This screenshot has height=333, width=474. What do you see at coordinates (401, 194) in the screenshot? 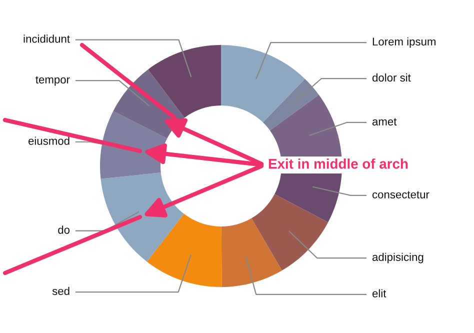
I see `slice-label: consectetur` at bounding box center [401, 194].